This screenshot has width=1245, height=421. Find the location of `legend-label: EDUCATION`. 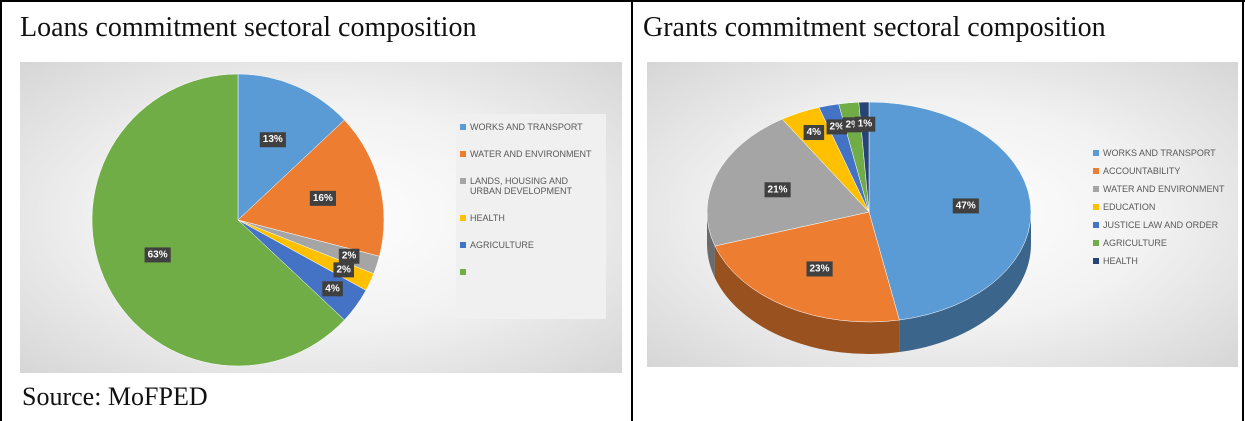

legend-label: EDUCATION is located at coordinates (1129, 207).